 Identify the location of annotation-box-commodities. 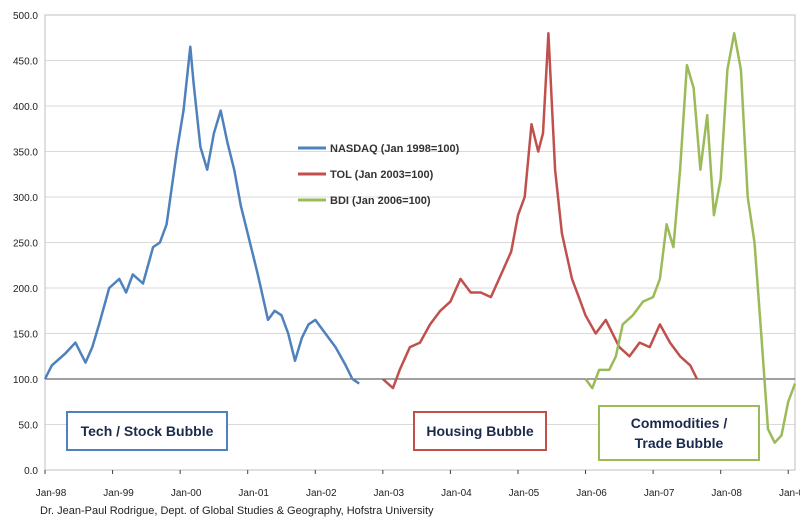
(679, 433).